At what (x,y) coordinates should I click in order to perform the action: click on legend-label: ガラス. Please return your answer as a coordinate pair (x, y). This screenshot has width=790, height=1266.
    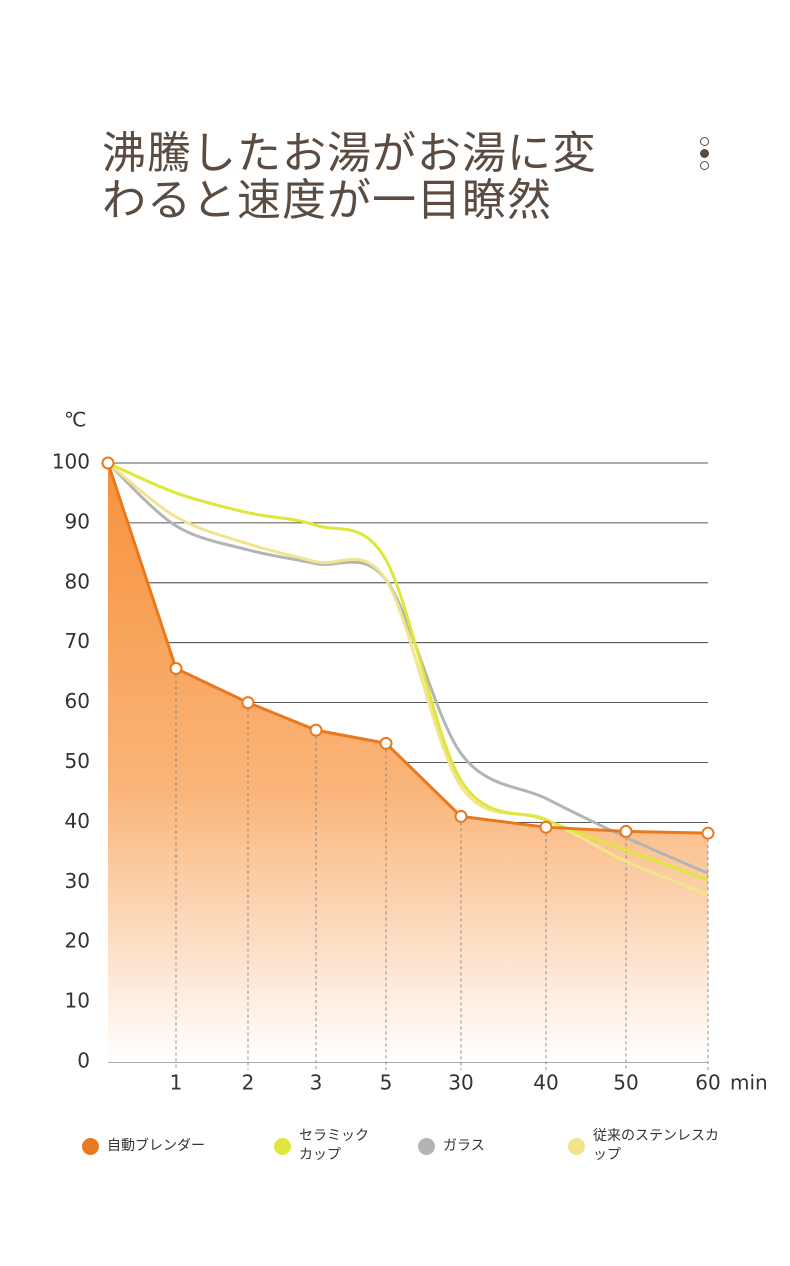
    Looking at the image, I should click on (464, 1145).